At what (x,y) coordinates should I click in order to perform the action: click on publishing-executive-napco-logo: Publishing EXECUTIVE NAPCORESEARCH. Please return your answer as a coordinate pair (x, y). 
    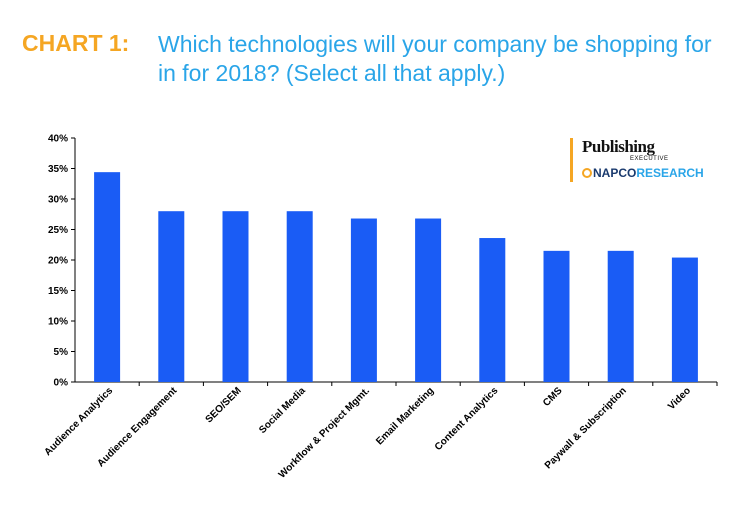
    Looking at the image, I should click on (650, 161).